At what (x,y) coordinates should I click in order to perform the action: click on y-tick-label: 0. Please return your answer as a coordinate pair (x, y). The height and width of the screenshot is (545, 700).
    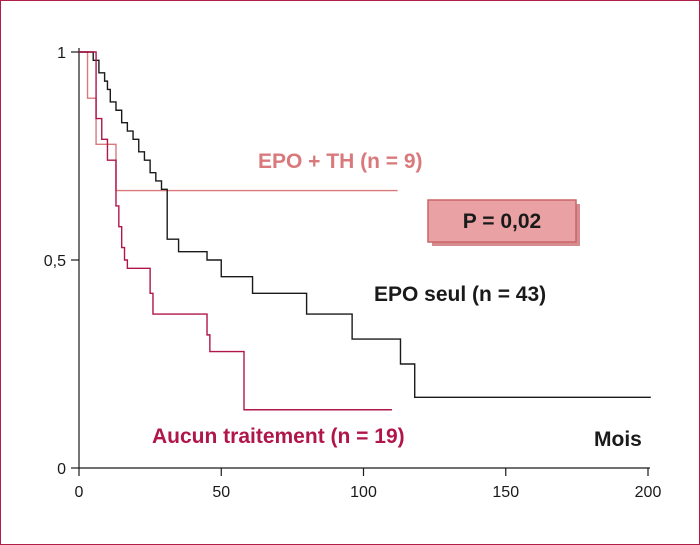
    Looking at the image, I should click on (61, 469).